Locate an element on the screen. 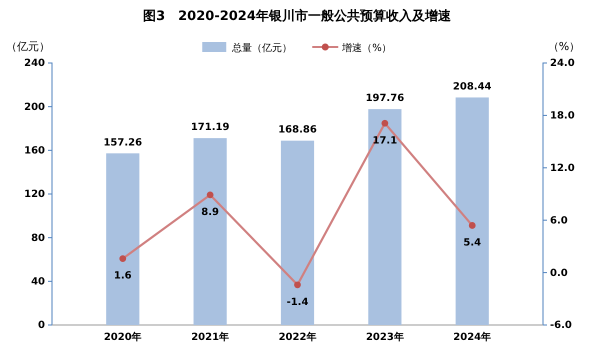 This screenshot has width=594, height=363. data-label: 171.19 is located at coordinates (210, 128).